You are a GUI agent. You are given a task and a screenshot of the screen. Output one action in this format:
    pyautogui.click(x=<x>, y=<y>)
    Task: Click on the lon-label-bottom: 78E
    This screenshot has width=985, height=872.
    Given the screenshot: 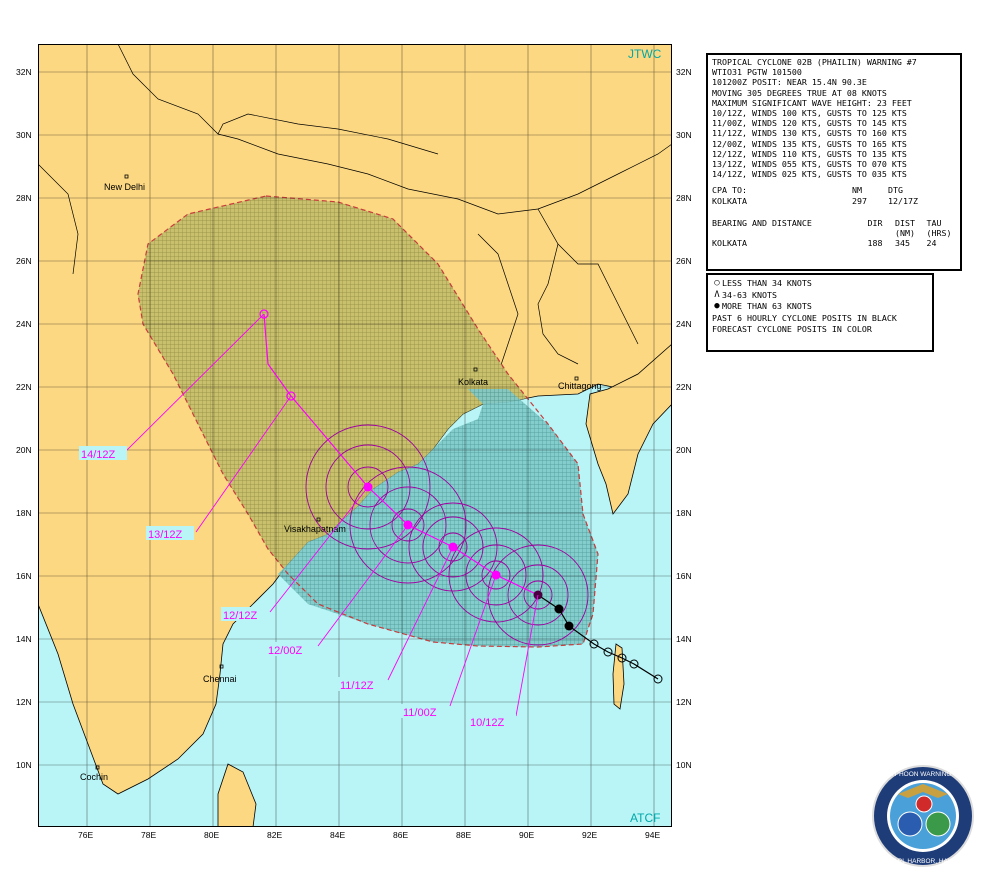 What is the action you would take?
    pyautogui.click(x=148, y=835)
    